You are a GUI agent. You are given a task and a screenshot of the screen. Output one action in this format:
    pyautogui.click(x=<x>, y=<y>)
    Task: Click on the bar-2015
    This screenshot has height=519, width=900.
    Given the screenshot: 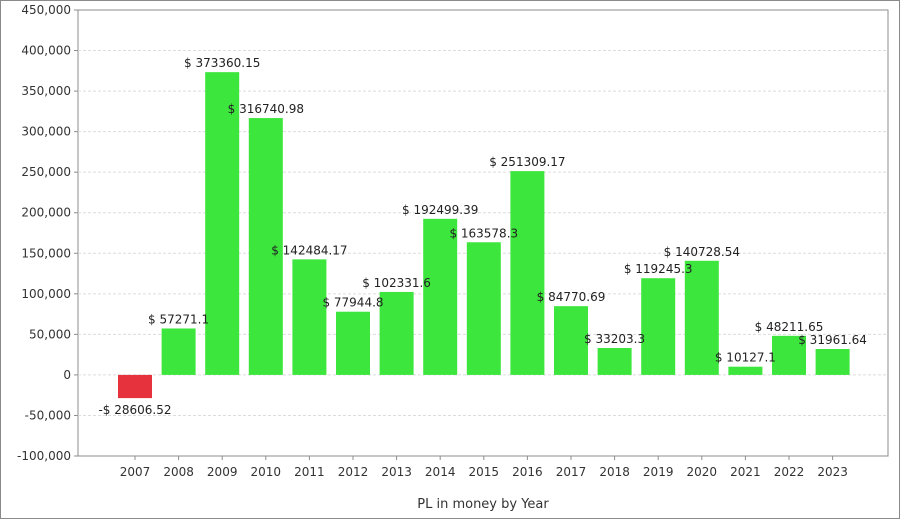 What is the action you would take?
    pyautogui.click(x=483, y=308)
    